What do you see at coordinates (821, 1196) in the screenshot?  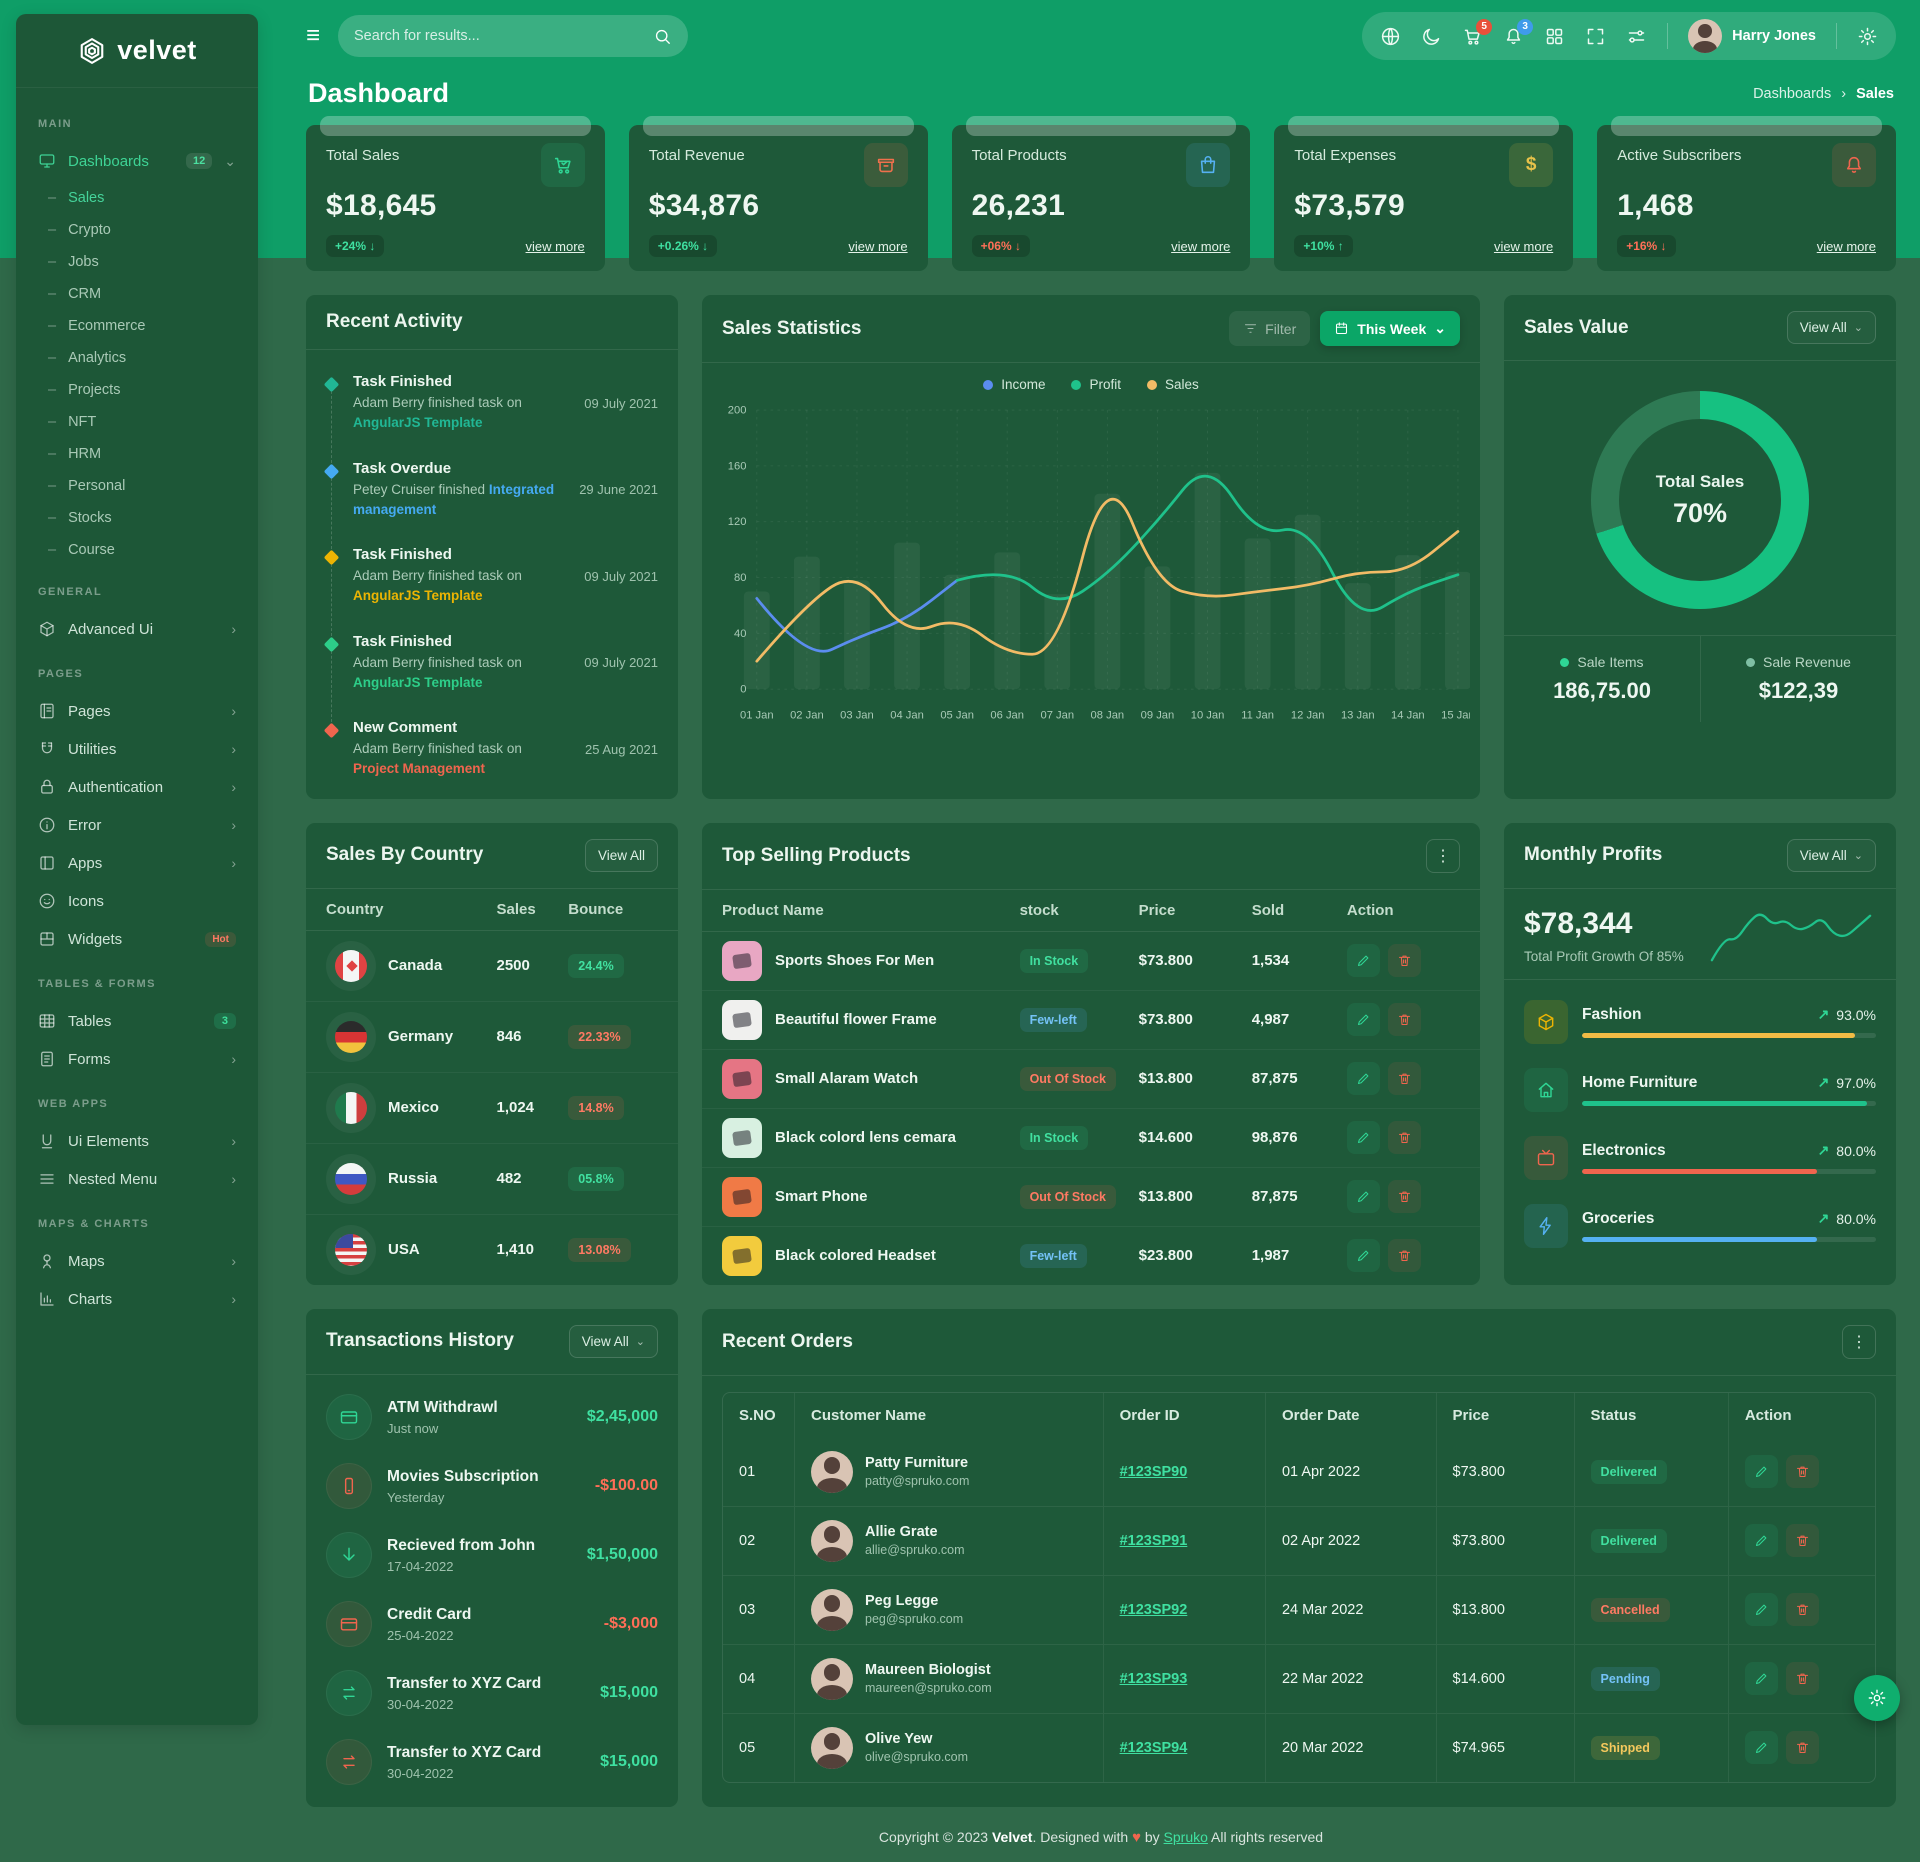 I see `product-name: Smart Phone` at bounding box center [821, 1196].